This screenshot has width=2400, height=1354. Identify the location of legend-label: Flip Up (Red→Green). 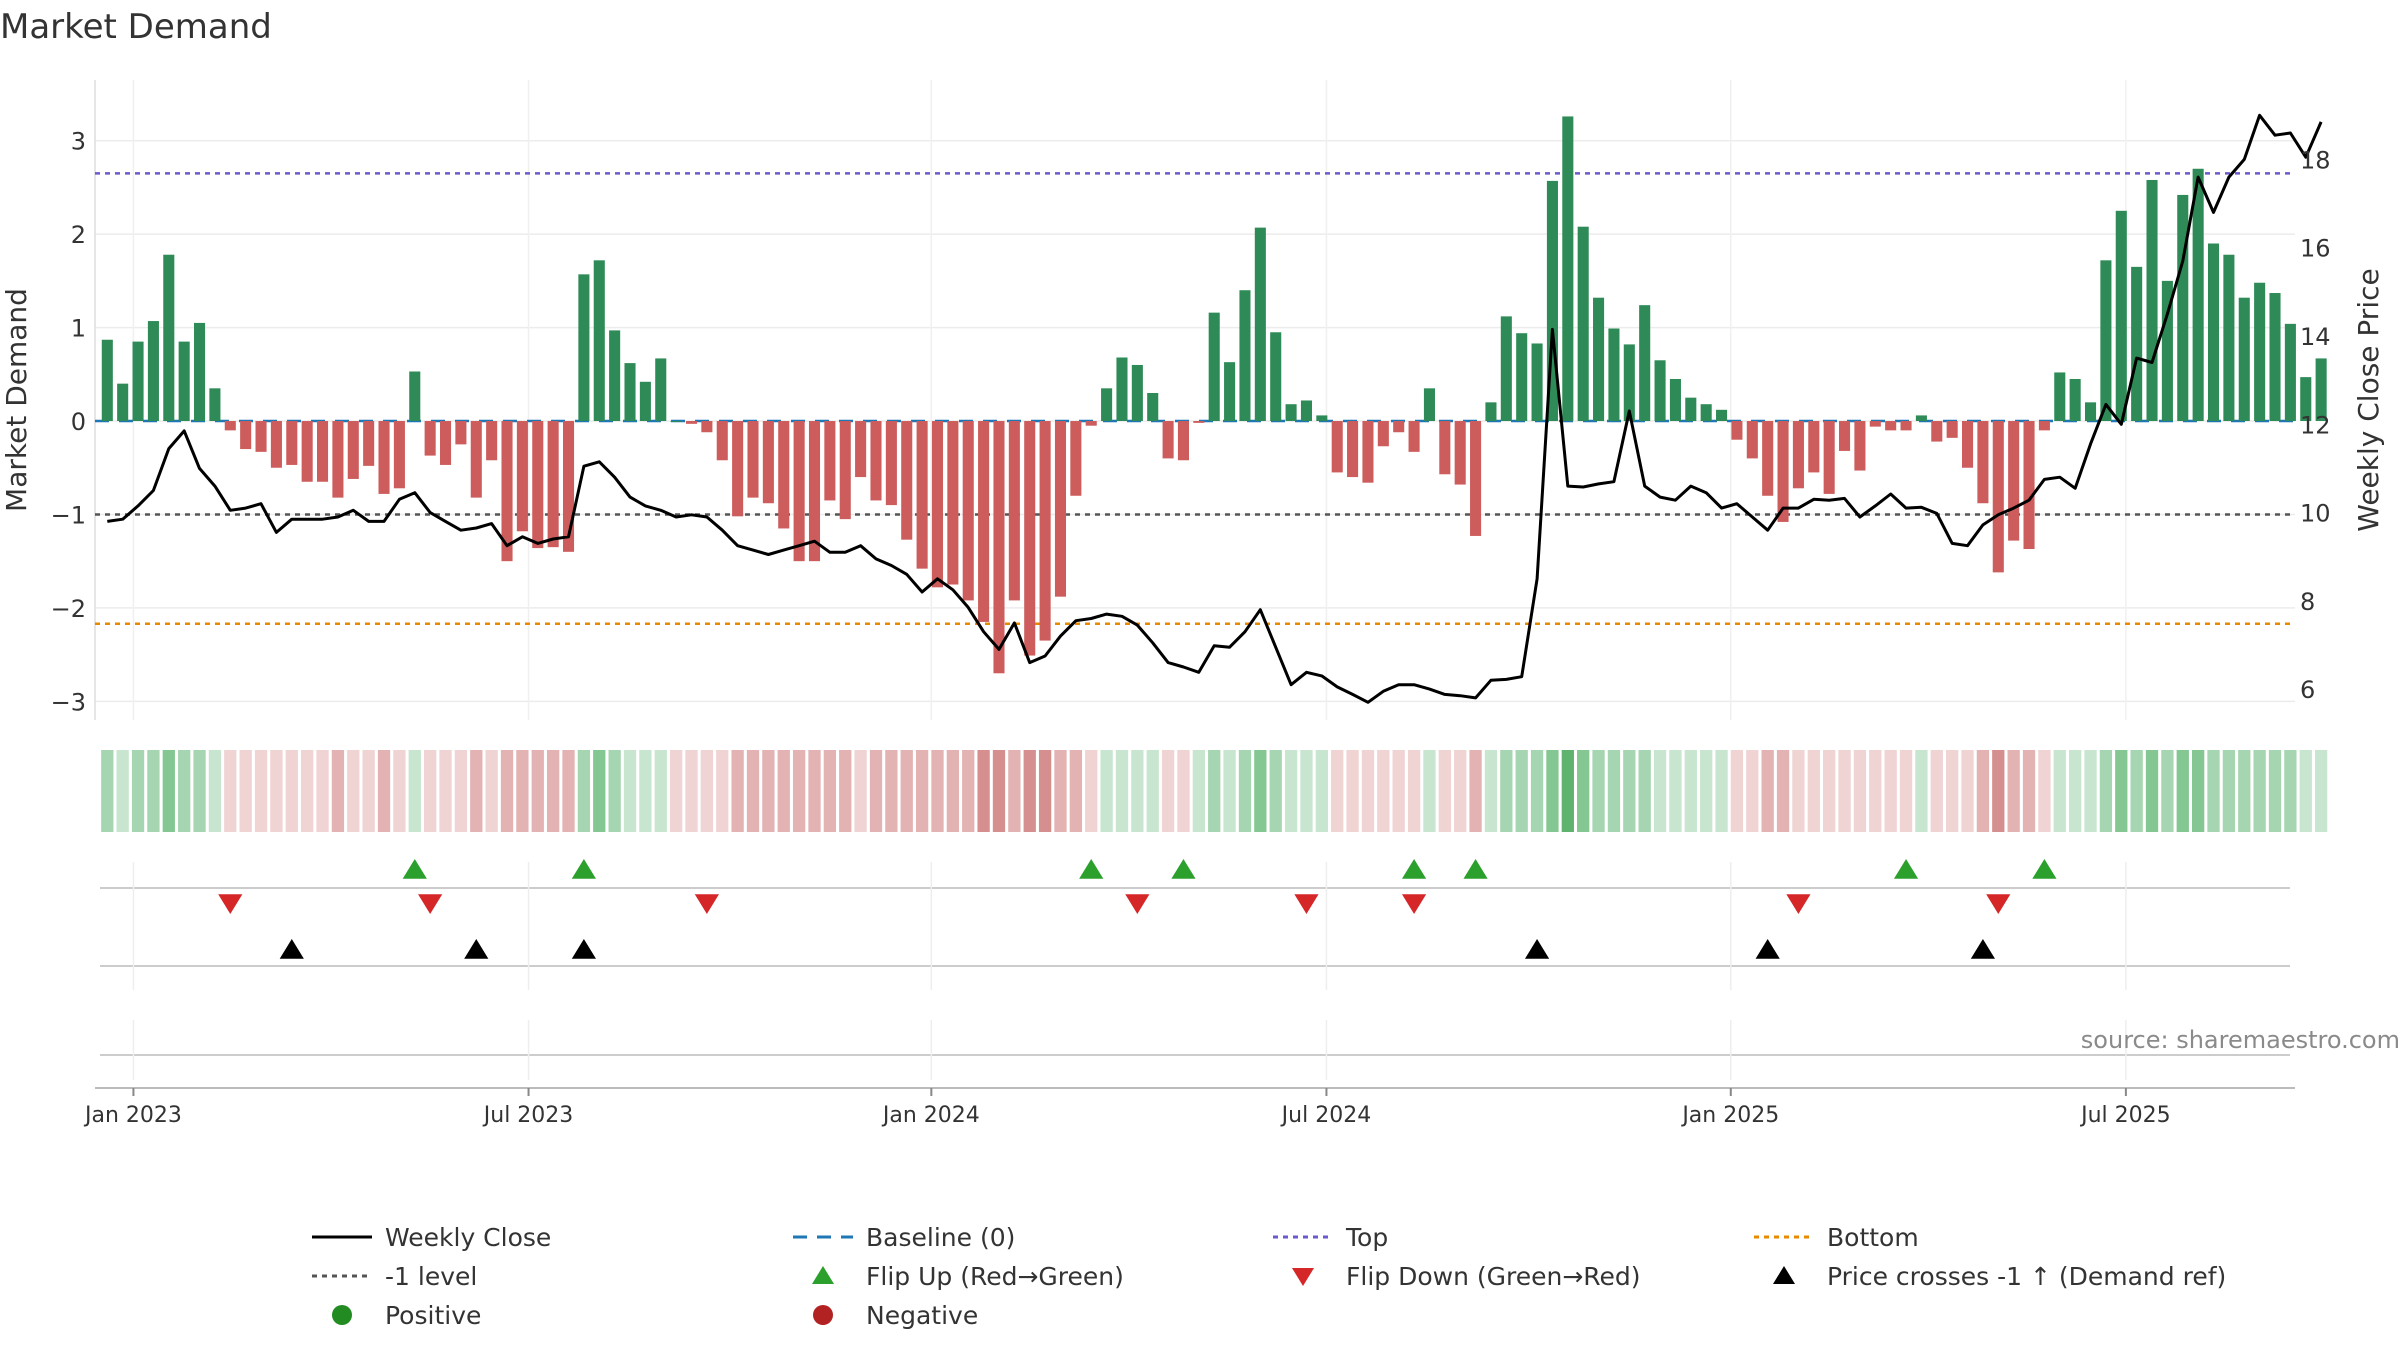
(995, 1276).